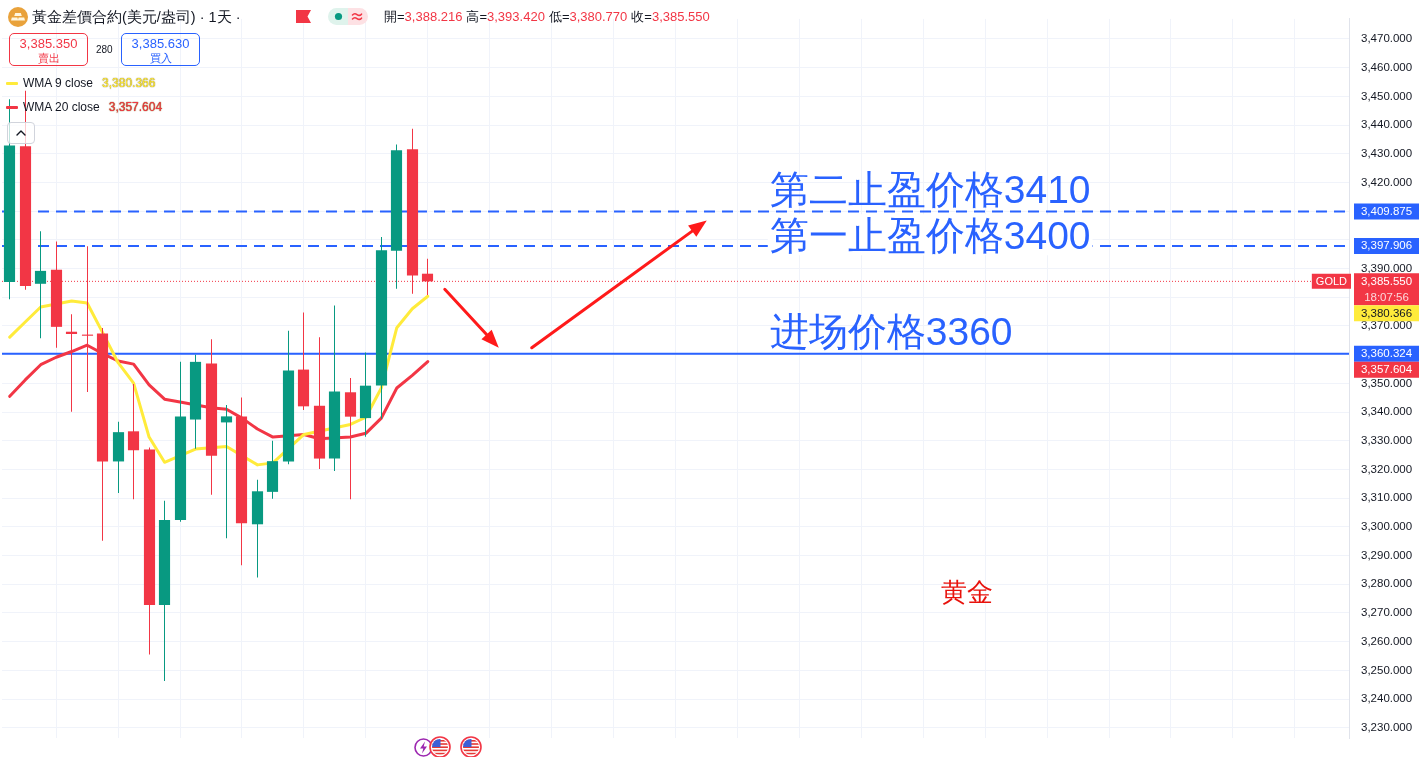  What do you see at coordinates (1387, 439) in the screenshot?
I see `y-tick-label: 3,330.000` at bounding box center [1387, 439].